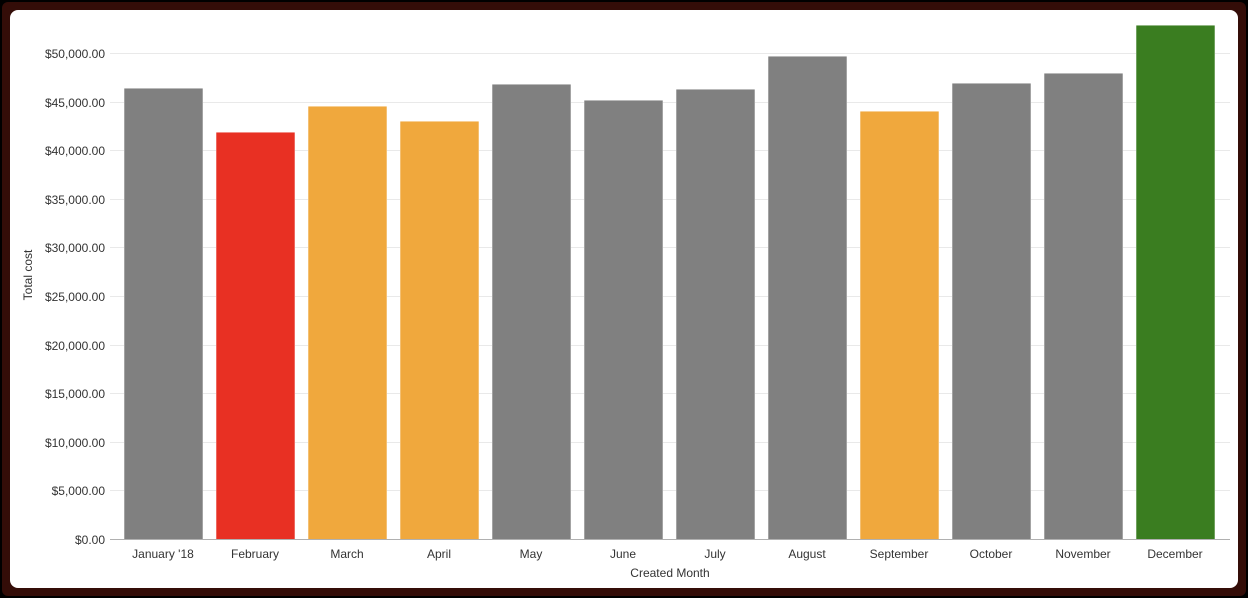 The image size is (1248, 598). What do you see at coordinates (74, 151) in the screenshot?
I see `y-tick-label: $40,000.00` at bounding box center [74, 151].